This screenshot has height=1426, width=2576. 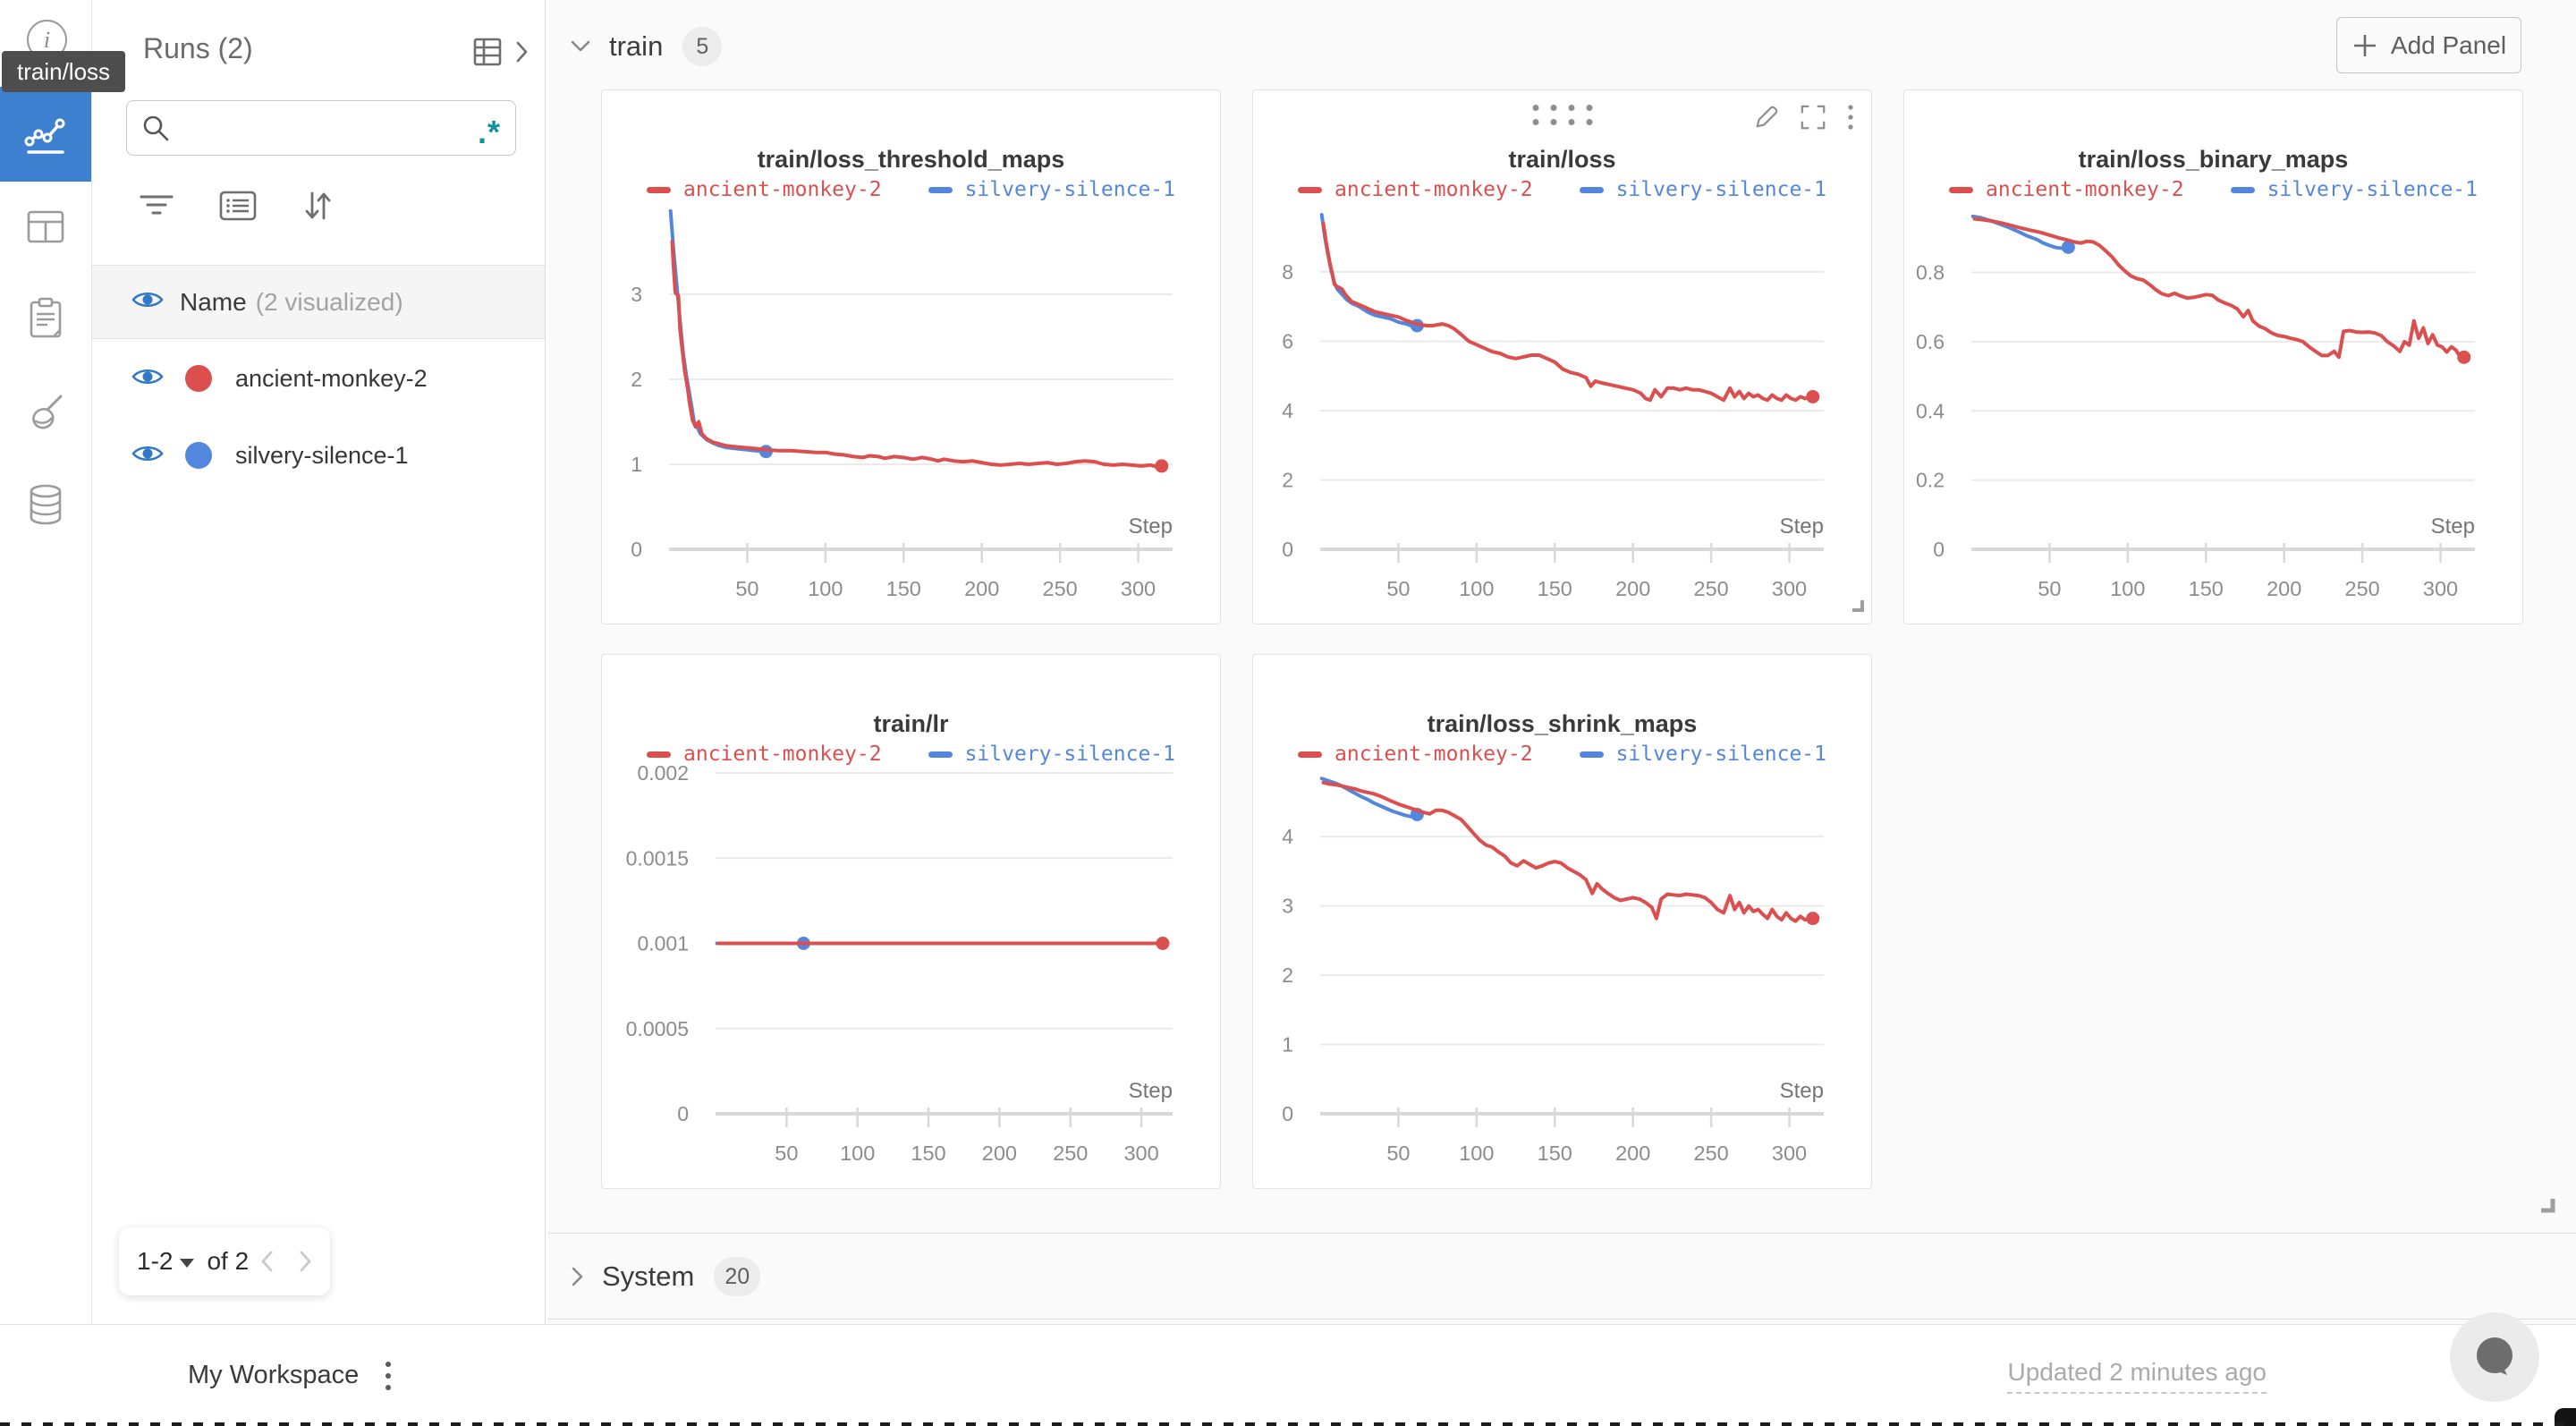 What do you see at coordinates (1287, 411) in the screenshot?
I see `svg-text: 4` at bounding box center [1287, 411].